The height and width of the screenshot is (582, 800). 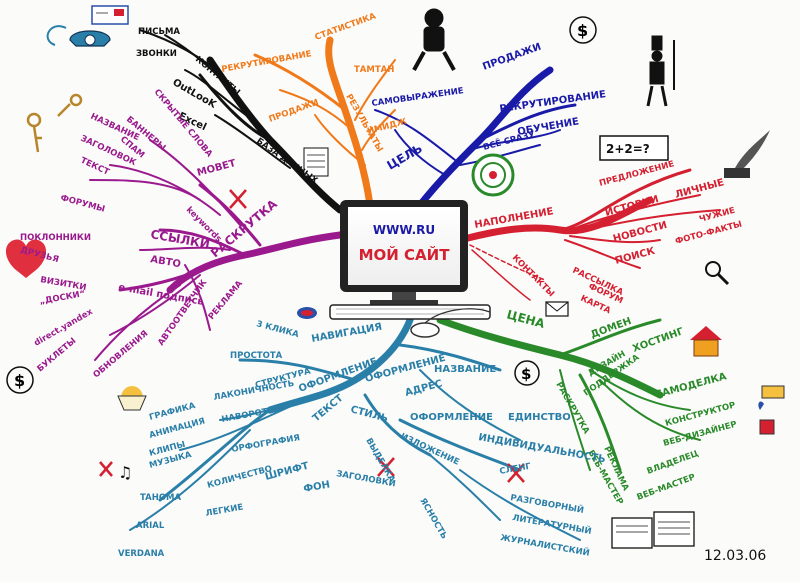 I want to click on site-url: WWW.RU, so click(x=404, y=230).